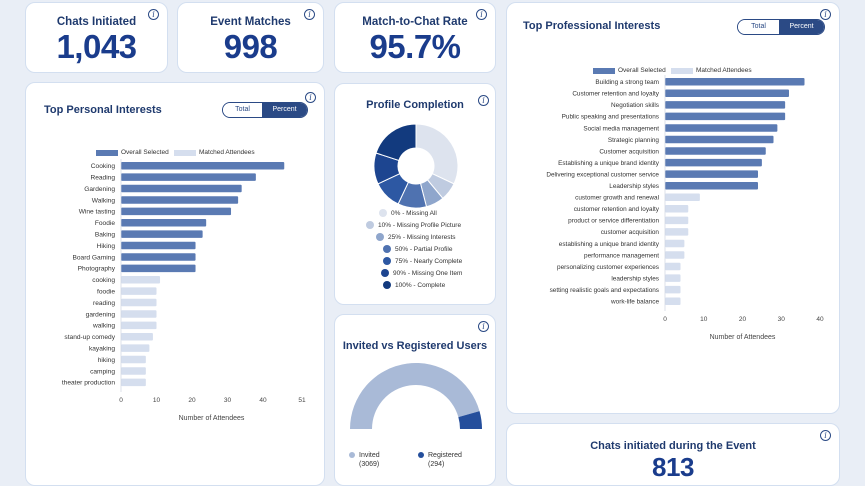 Image resolution: width=865 pixels, height=486 pixels. I want to click on profile-legend-label: 90% - Missing One Item, so click(428, 273).